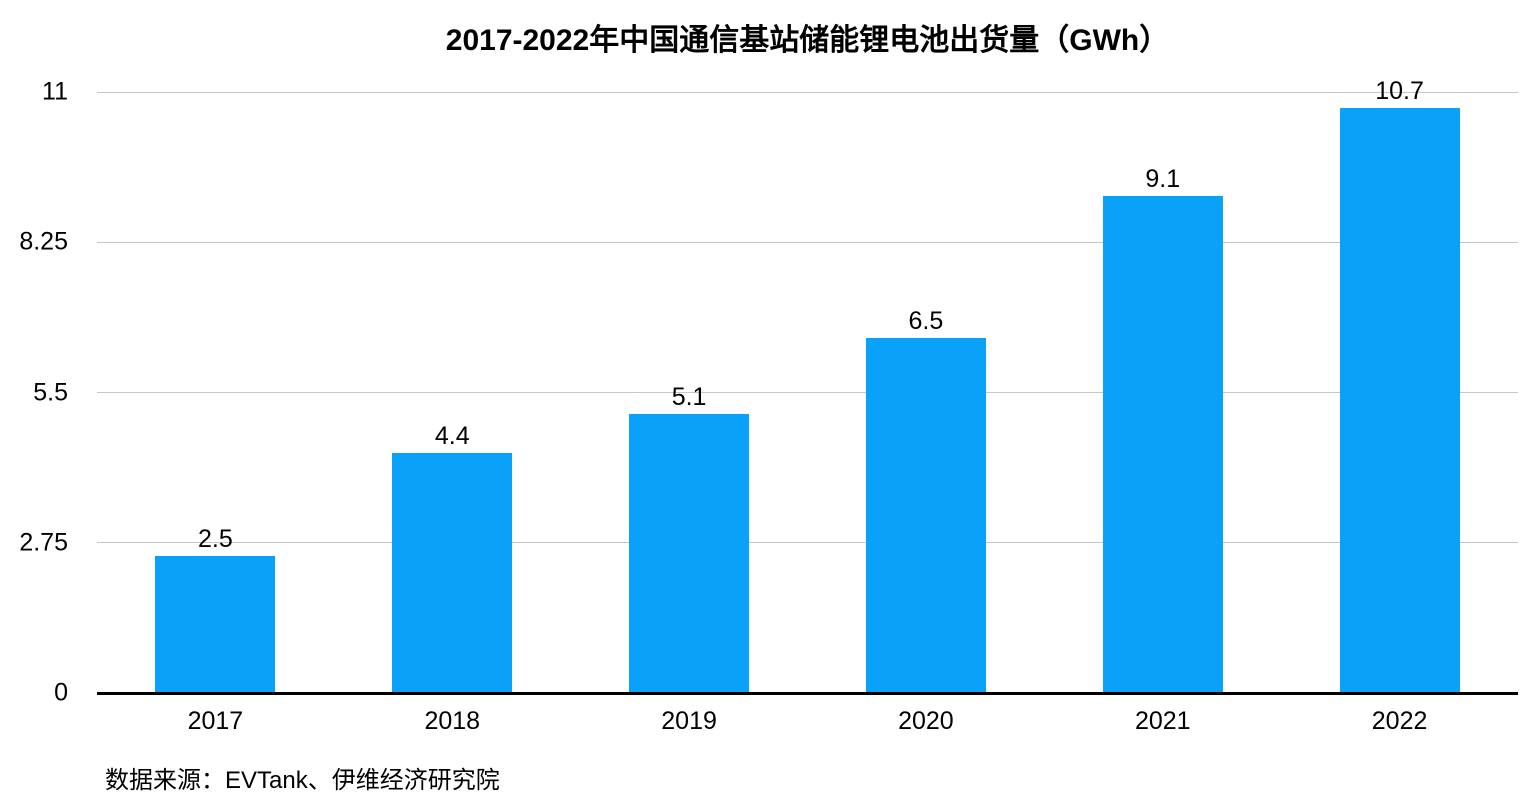  What do you see at coordinates (1162, 444) in the screenshot?
I see `bar-2021` at bounding box center [1162, 444].